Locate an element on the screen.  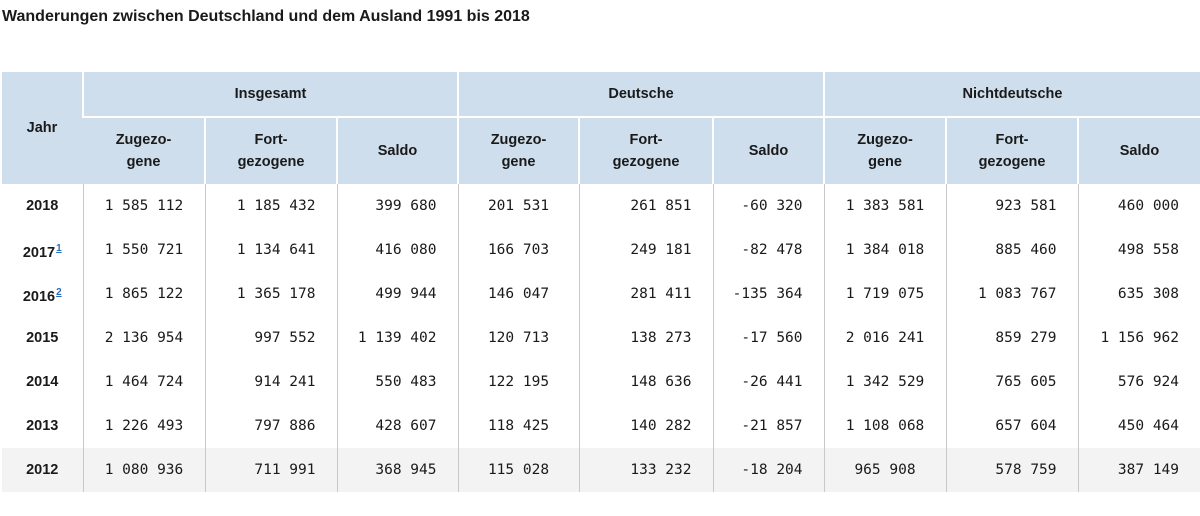
value-cell: -82 478 is located at coordinates (768, 250).